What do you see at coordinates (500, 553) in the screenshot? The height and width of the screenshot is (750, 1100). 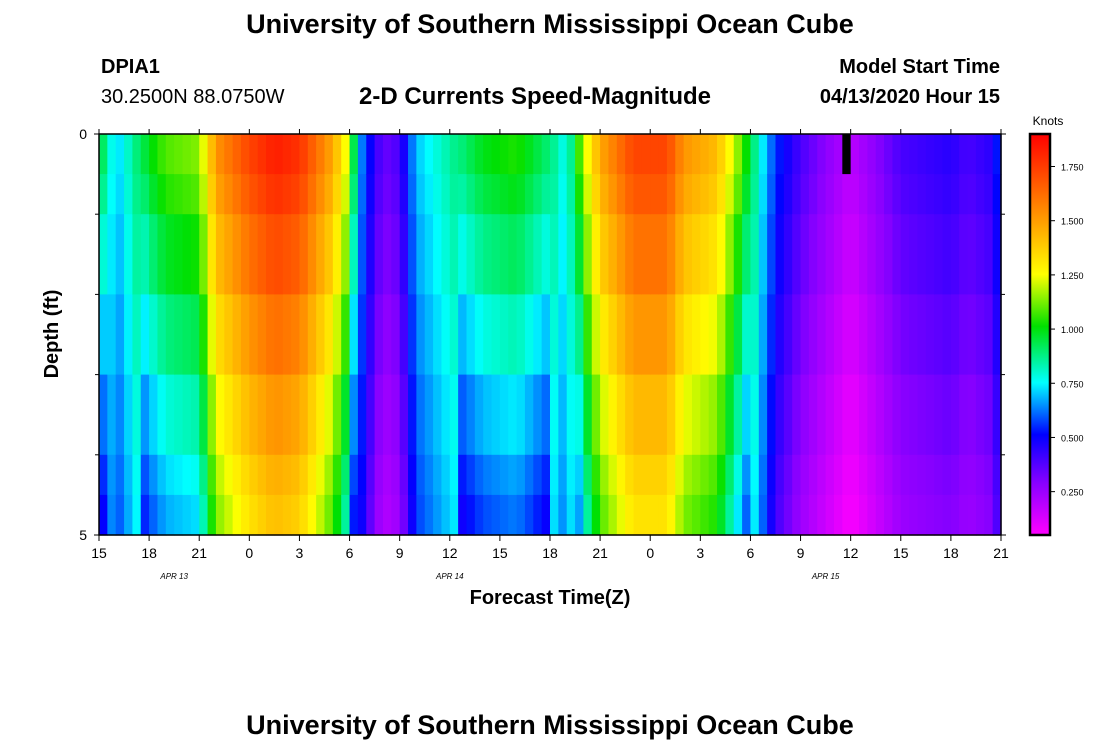 I see `x-tick-label: 15` at bounding box center [500, 553].